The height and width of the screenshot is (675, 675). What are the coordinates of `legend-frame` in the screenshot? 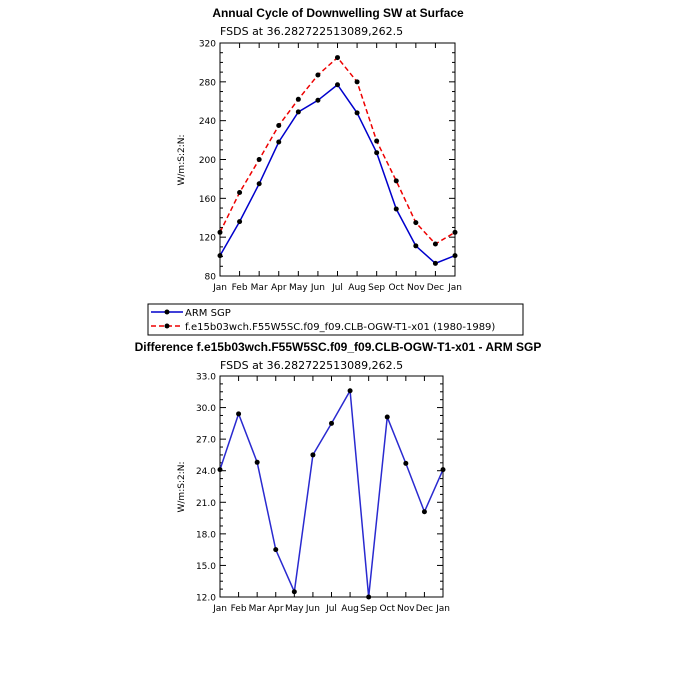 It's located at (335, 319).